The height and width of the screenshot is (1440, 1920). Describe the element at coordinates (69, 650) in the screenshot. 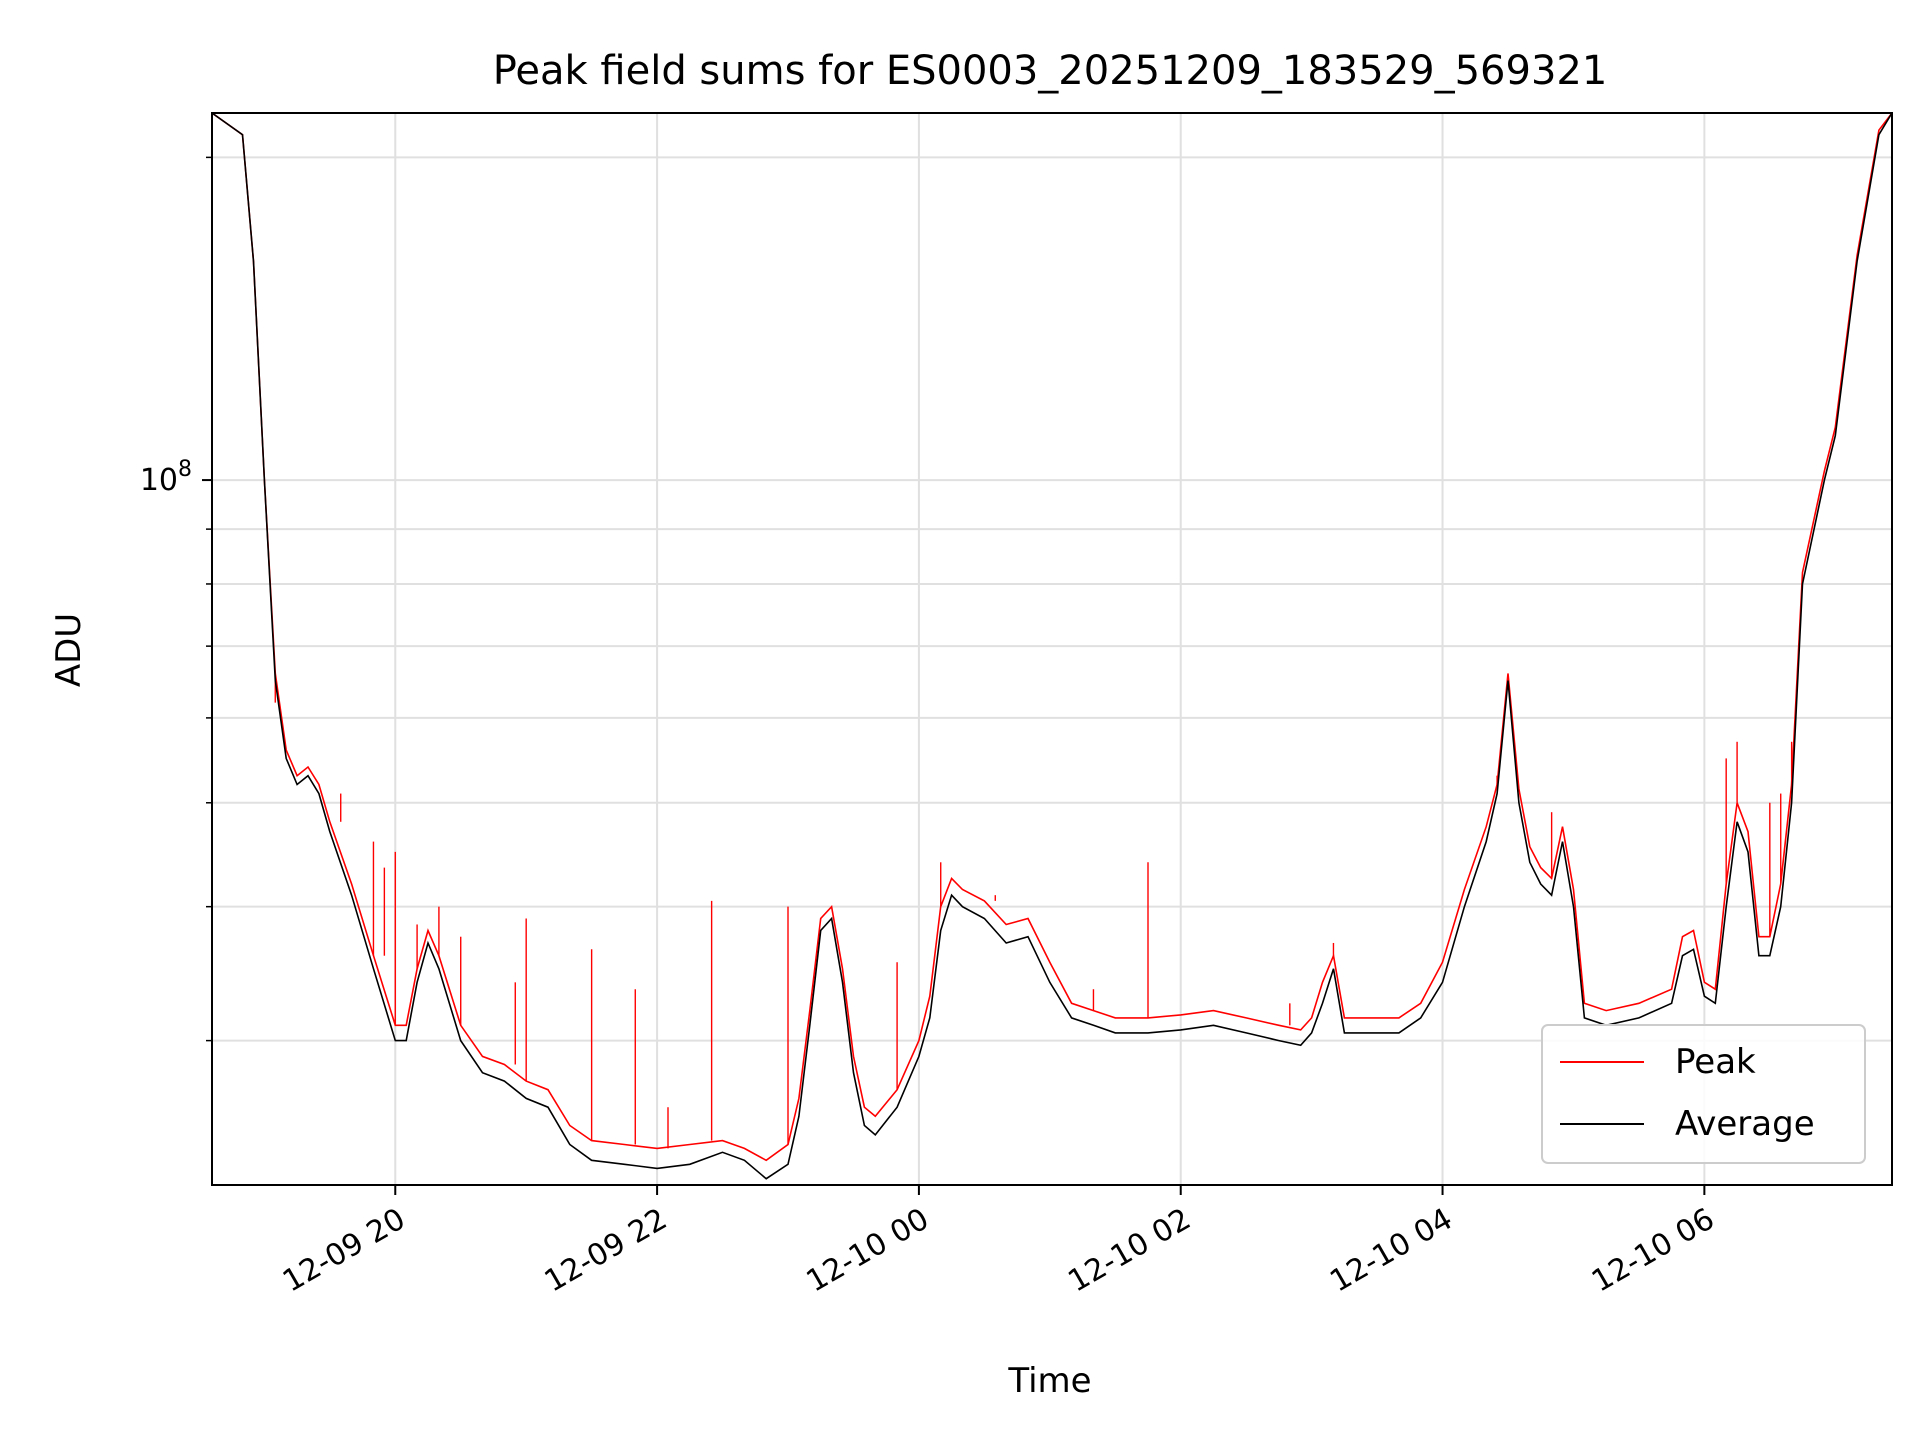

I see `y-axis-label: ADU` at that location.